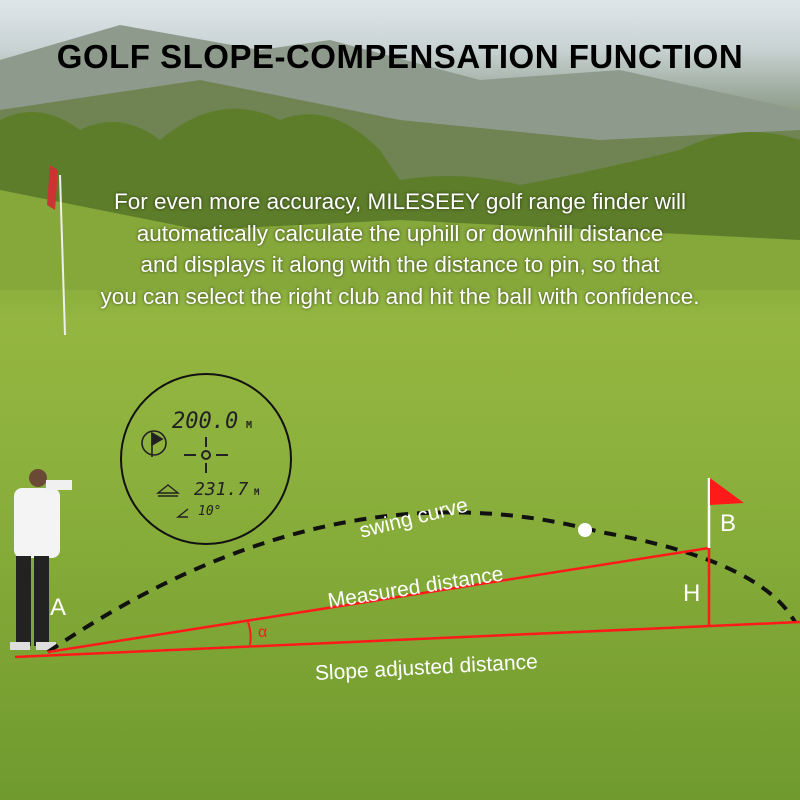 The width and height of the screenshot is (800, 800). I want to click on pin-flag-far, so click(56, 250).